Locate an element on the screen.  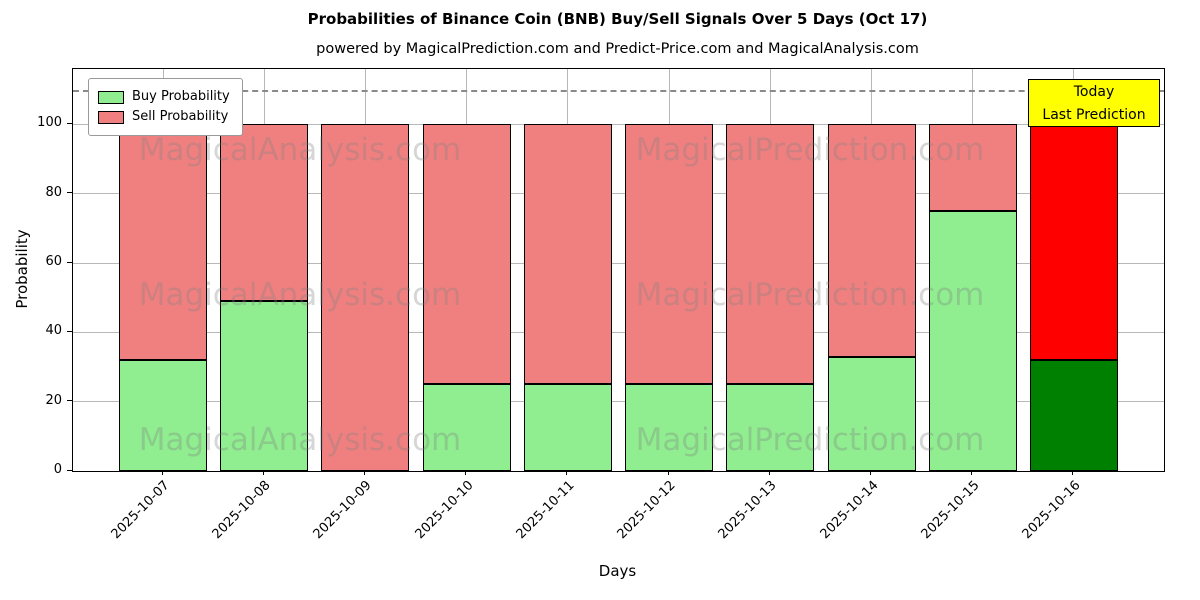
legend-item-sell: Sell Probability is located at coordinates (164, 117).